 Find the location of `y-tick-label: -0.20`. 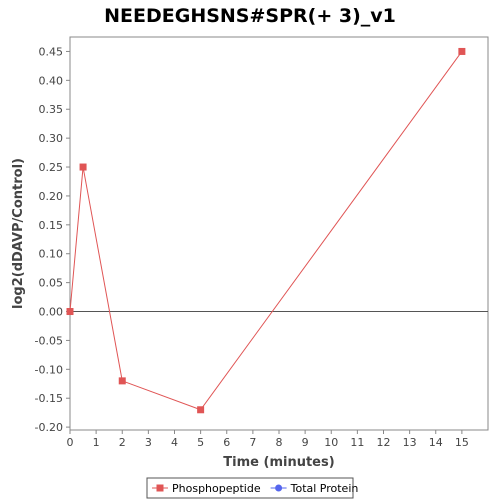

y-tick-label: -0.20 is located at coordinates (49, 427).